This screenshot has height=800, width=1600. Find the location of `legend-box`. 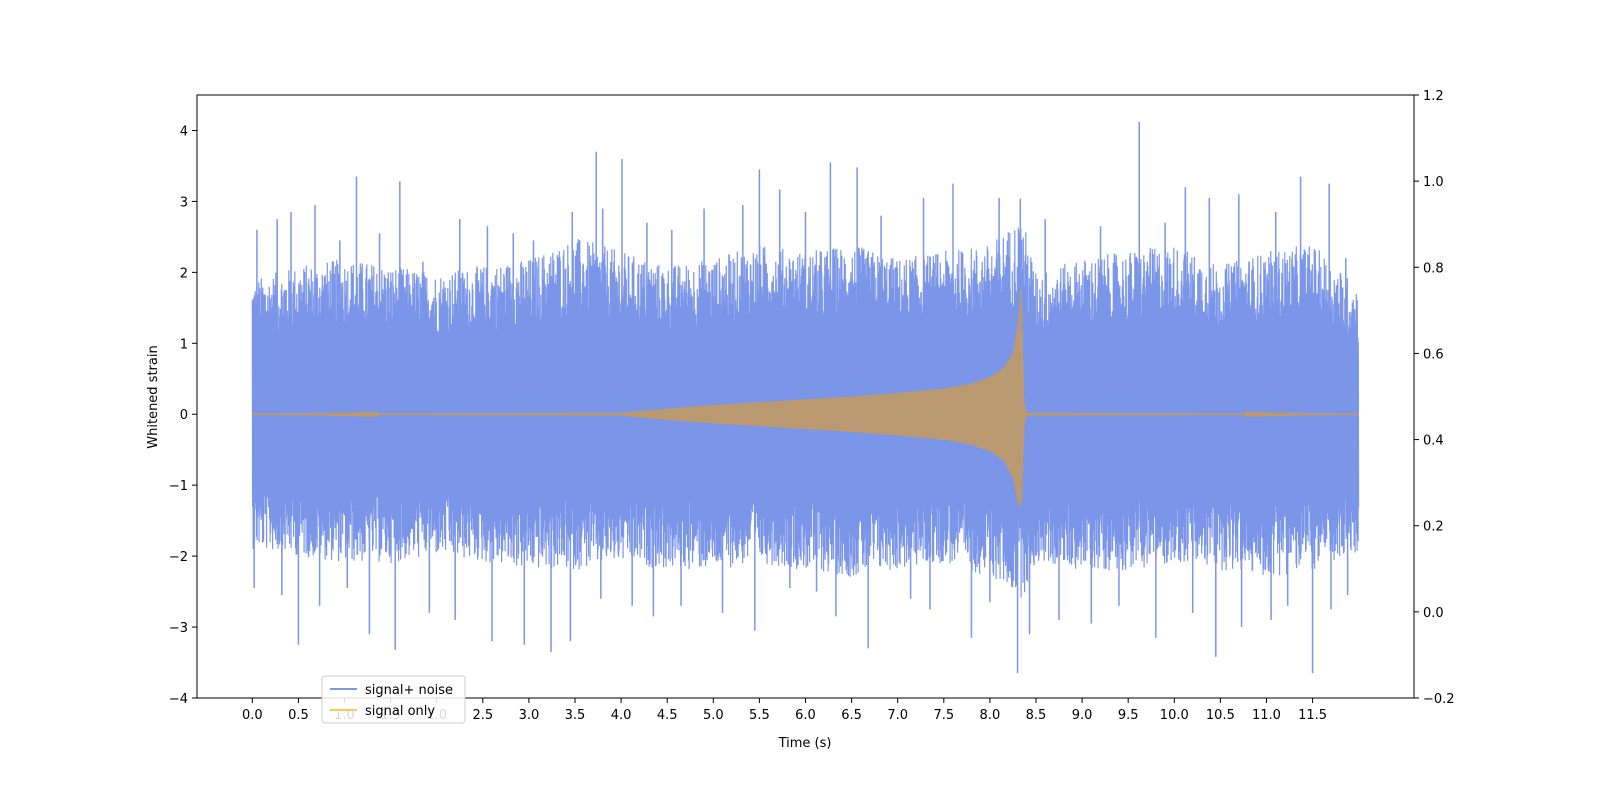

legend-box is located at coordinates (393, 699).